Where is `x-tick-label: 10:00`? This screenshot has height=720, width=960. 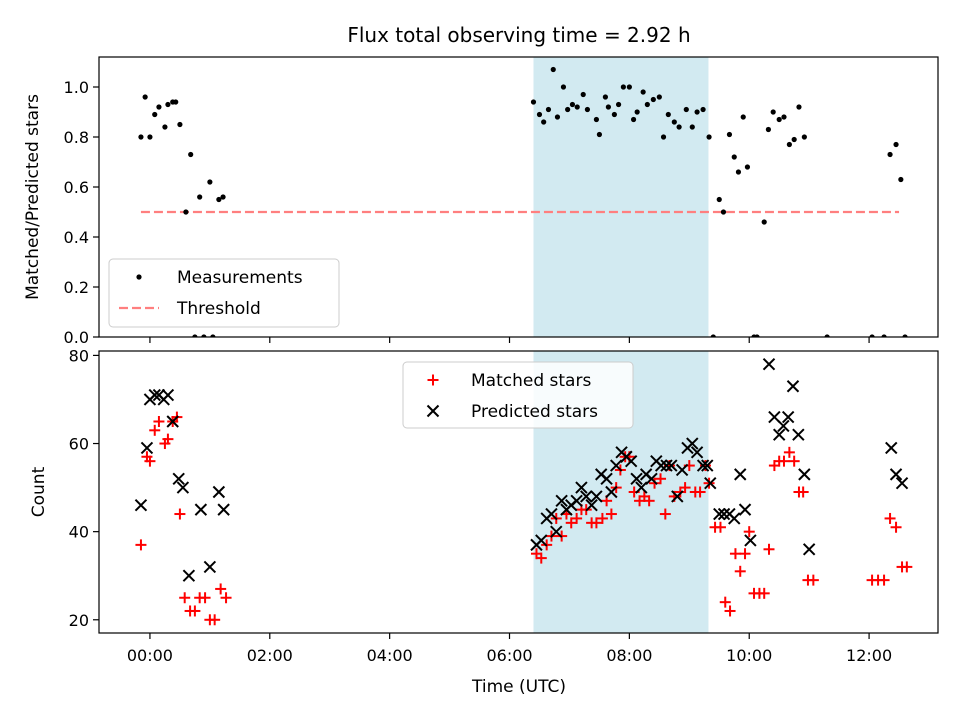 x-tick-label: 10:00 is located at coordinates (749, 655).